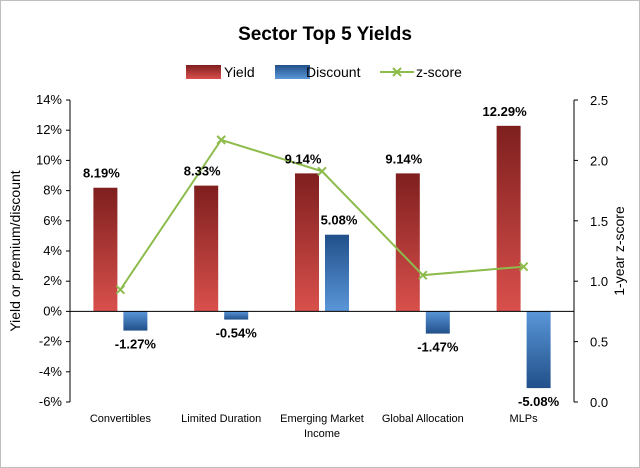  I want to click on legend: Yield Discount z-score, so click(324, 72).